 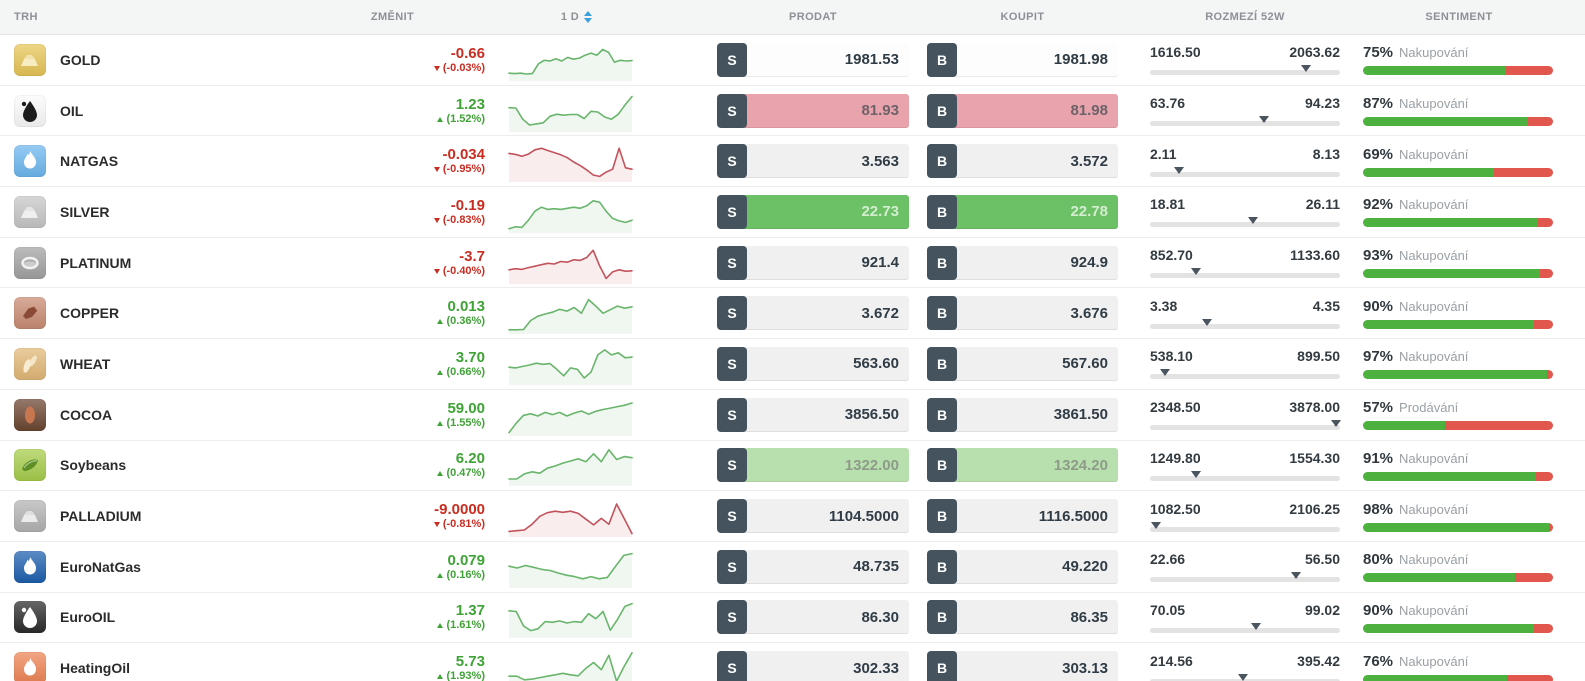 What do you see at coordinates (826, 363) in the screenshot?
I see `sell-price: 563.60` at bounding box center [826, 363].